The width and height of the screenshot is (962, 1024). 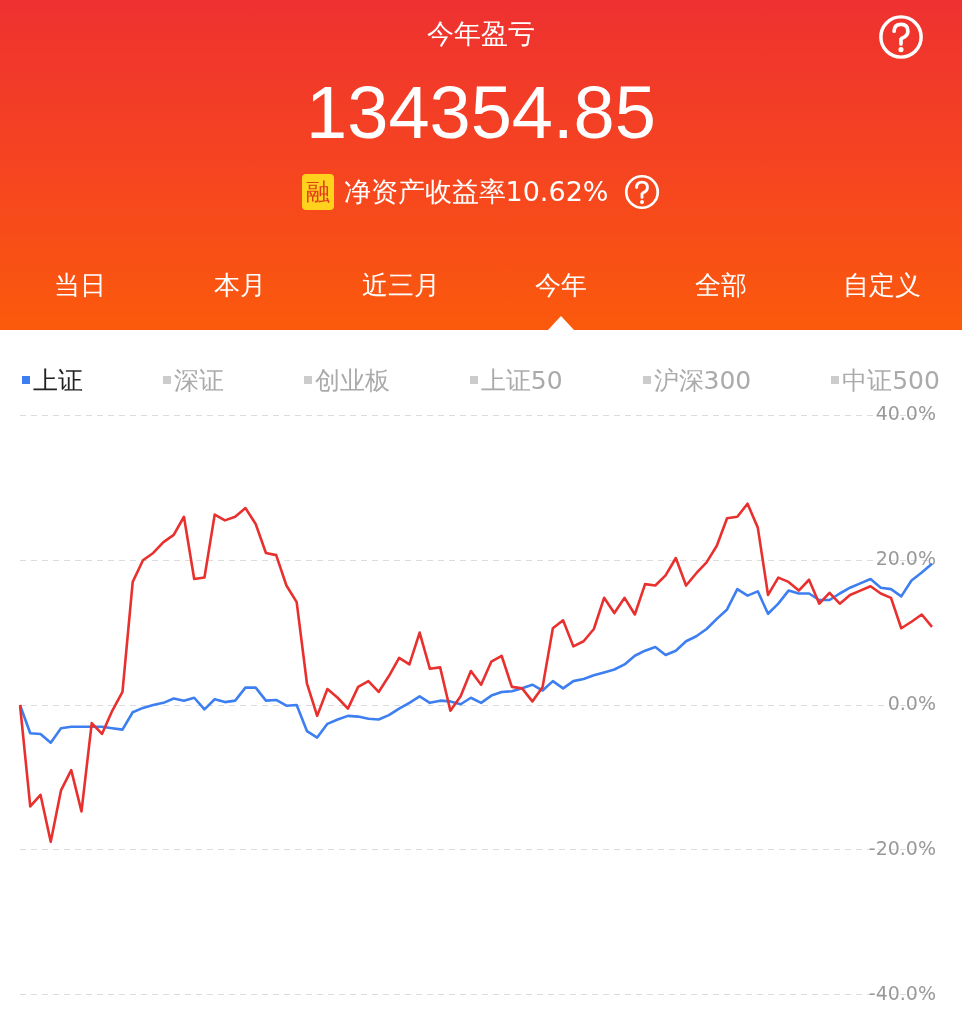 I want to click on text: 当日, so click(x=80, y=285).